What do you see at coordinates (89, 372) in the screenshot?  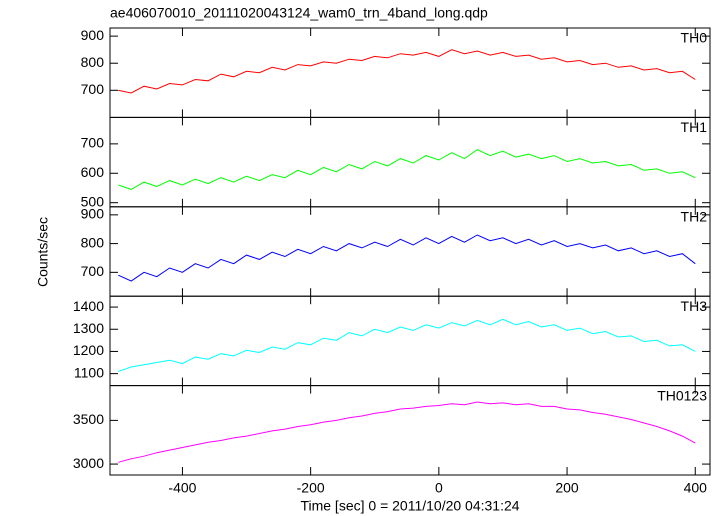 I see `y-tick-label: 1100` at bounding box center [89, 372].